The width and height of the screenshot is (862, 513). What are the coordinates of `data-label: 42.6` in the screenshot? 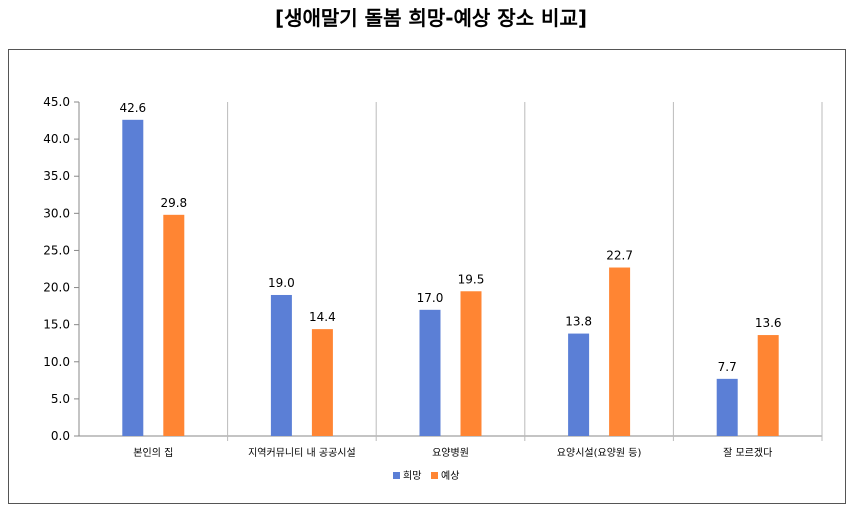 It's located at (132, 108).